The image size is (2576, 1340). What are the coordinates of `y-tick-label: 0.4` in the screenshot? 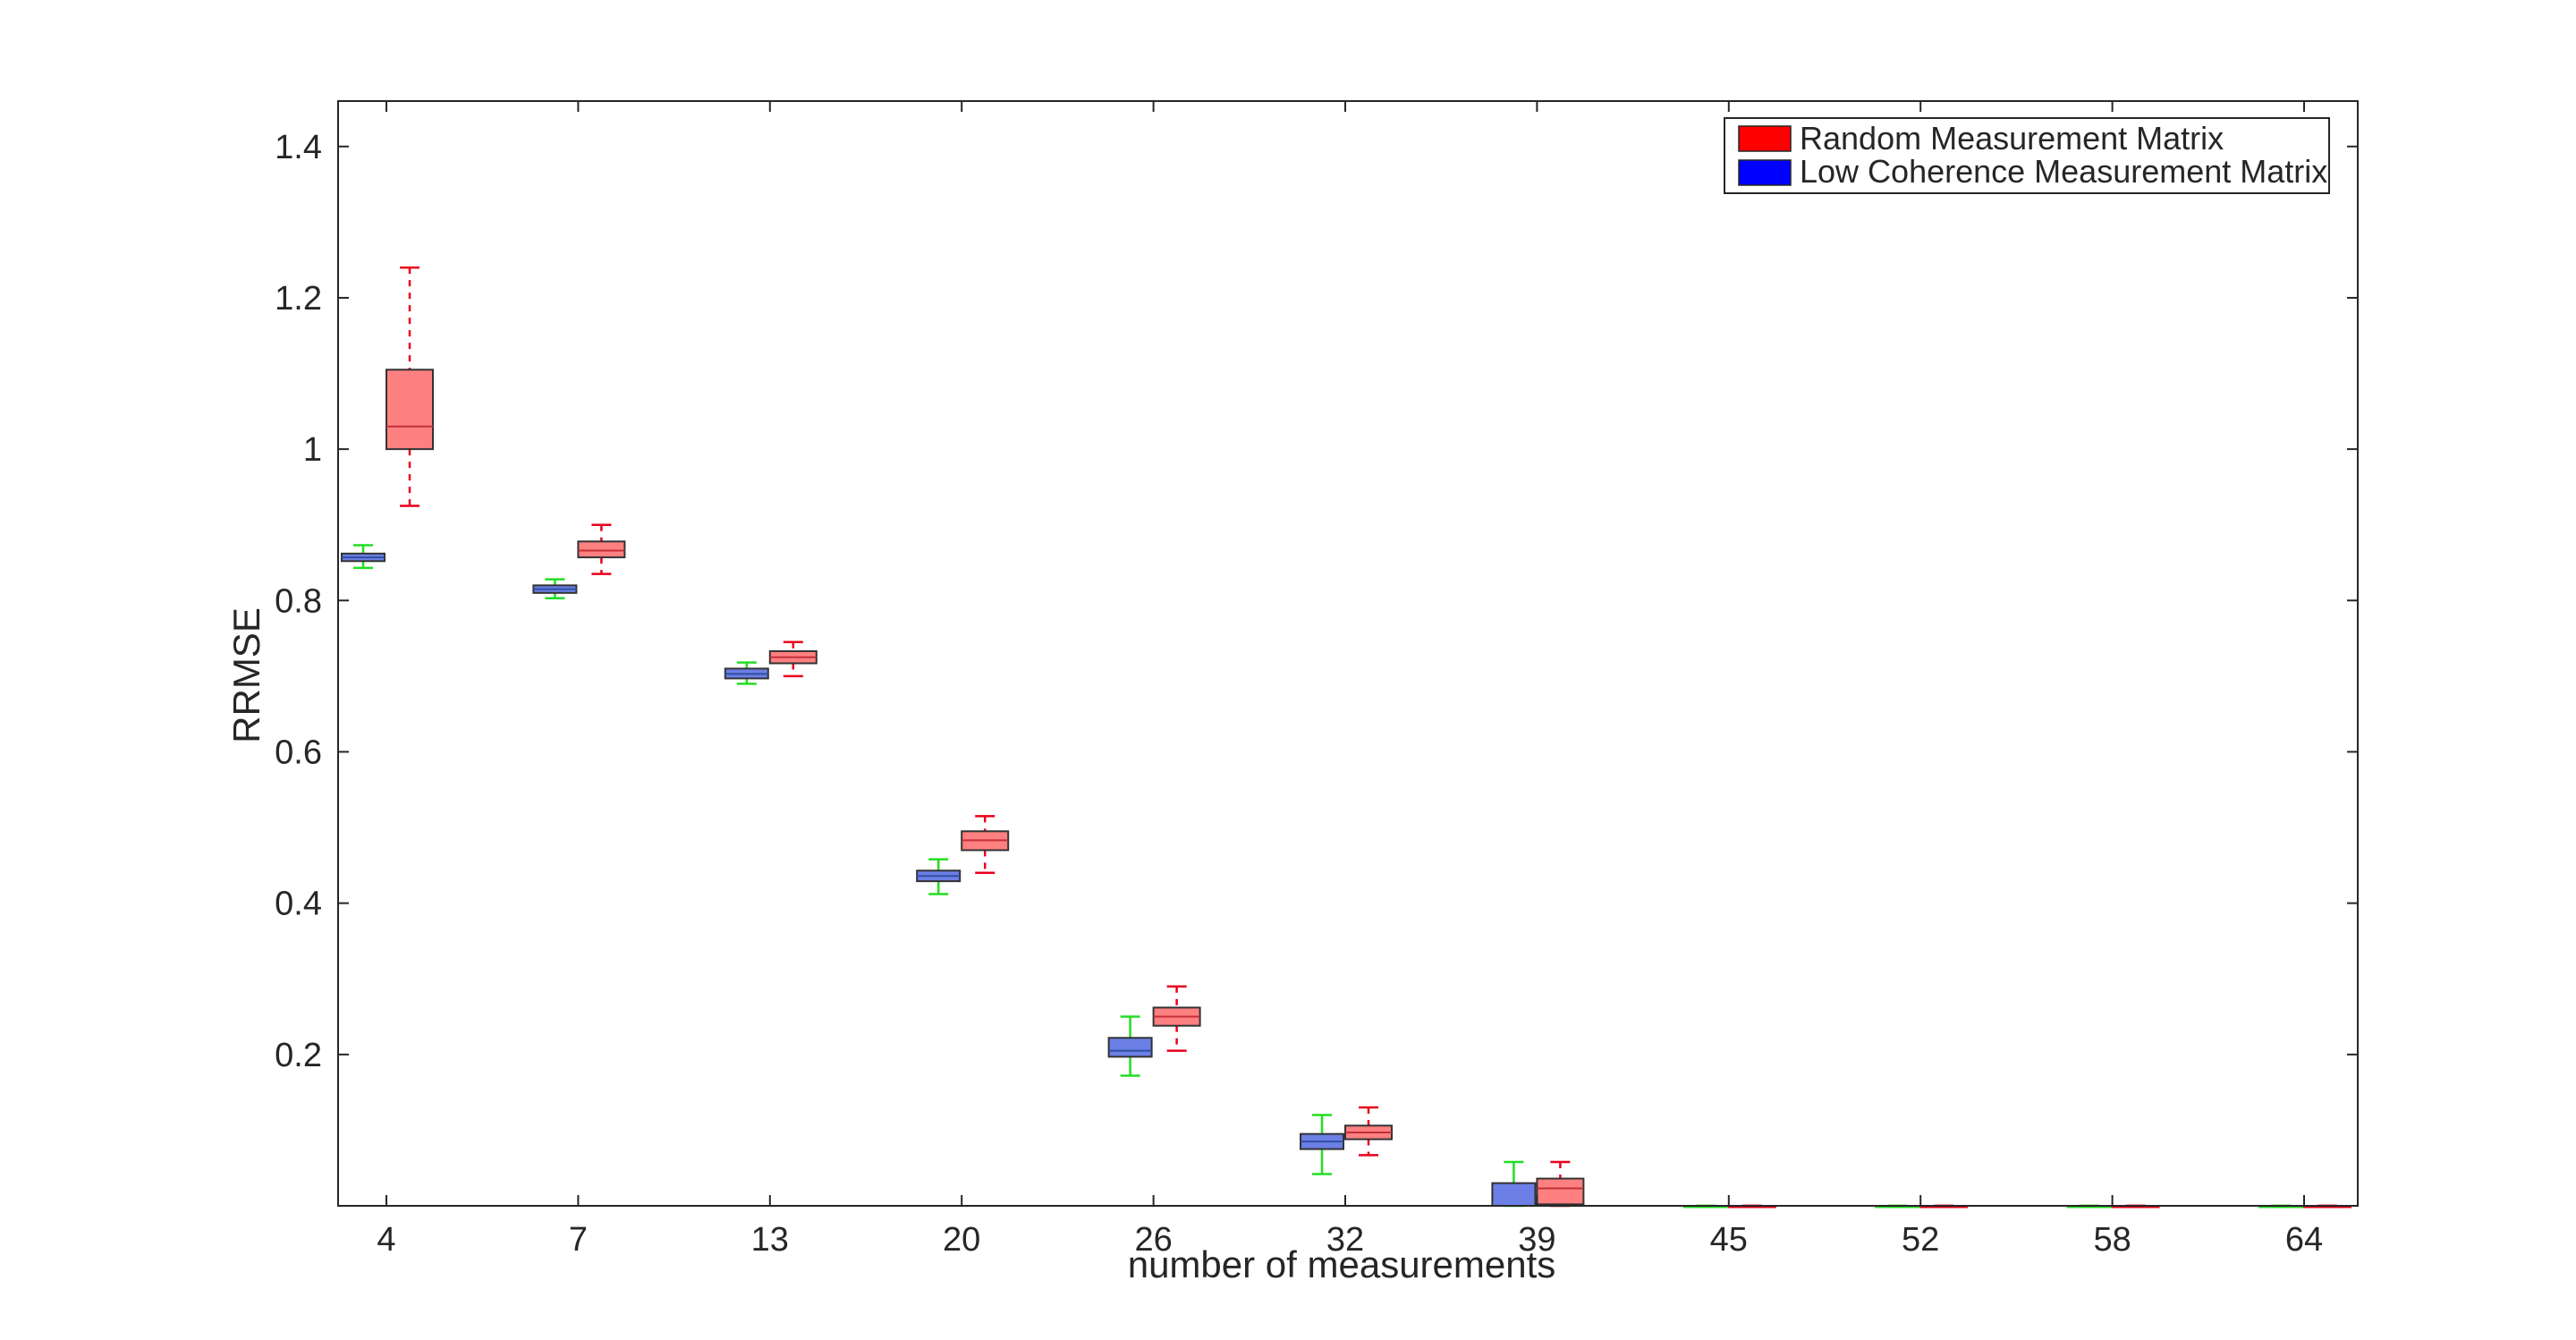 It's located at (298, 904).